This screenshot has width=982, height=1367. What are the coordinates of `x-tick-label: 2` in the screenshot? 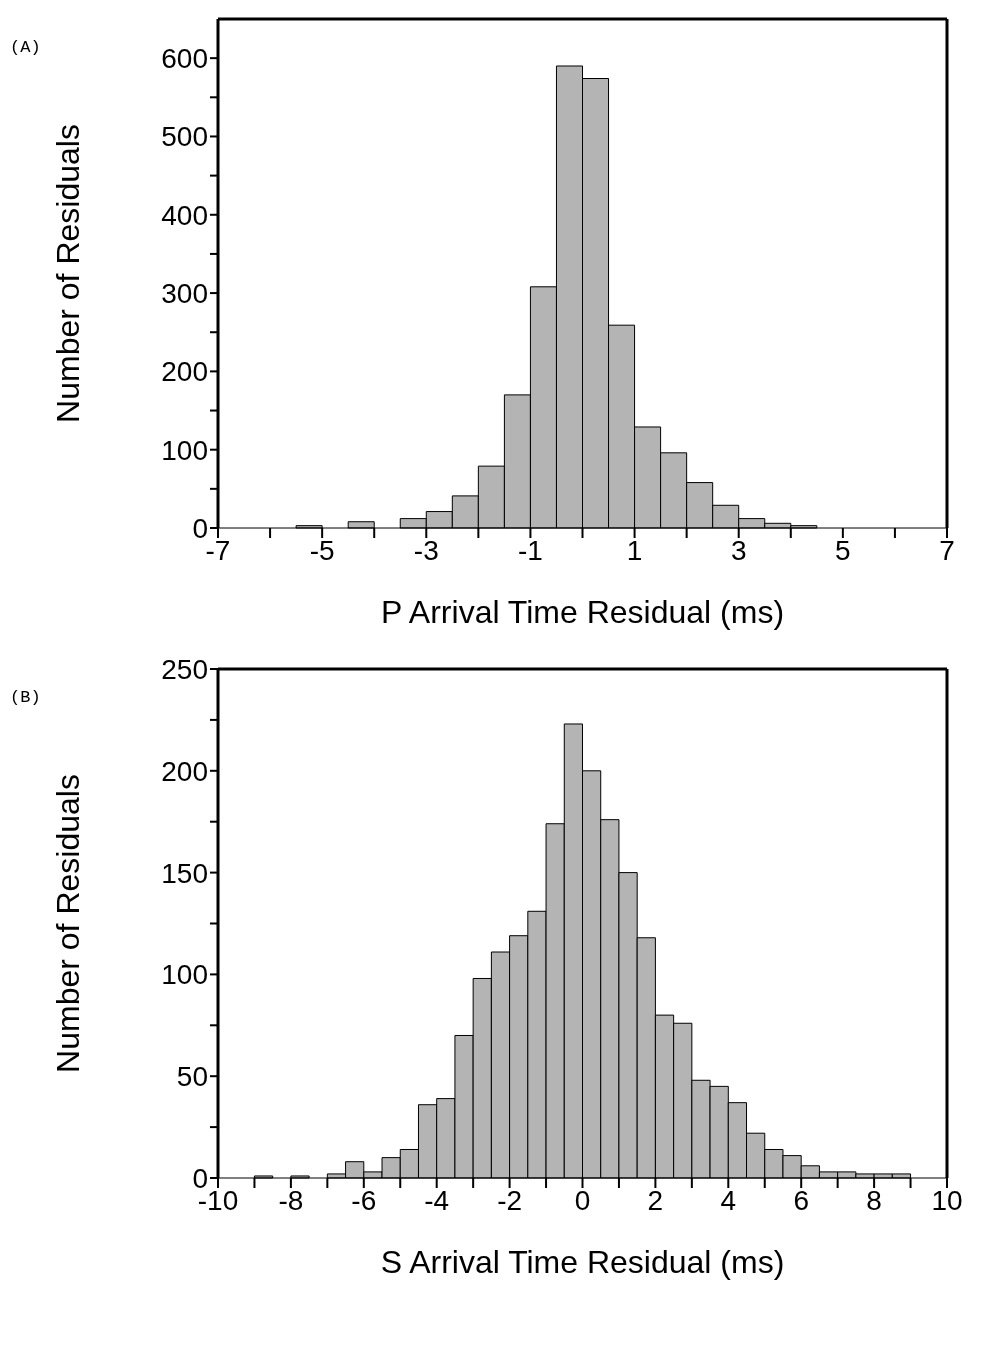 It's located at (655, 1200).